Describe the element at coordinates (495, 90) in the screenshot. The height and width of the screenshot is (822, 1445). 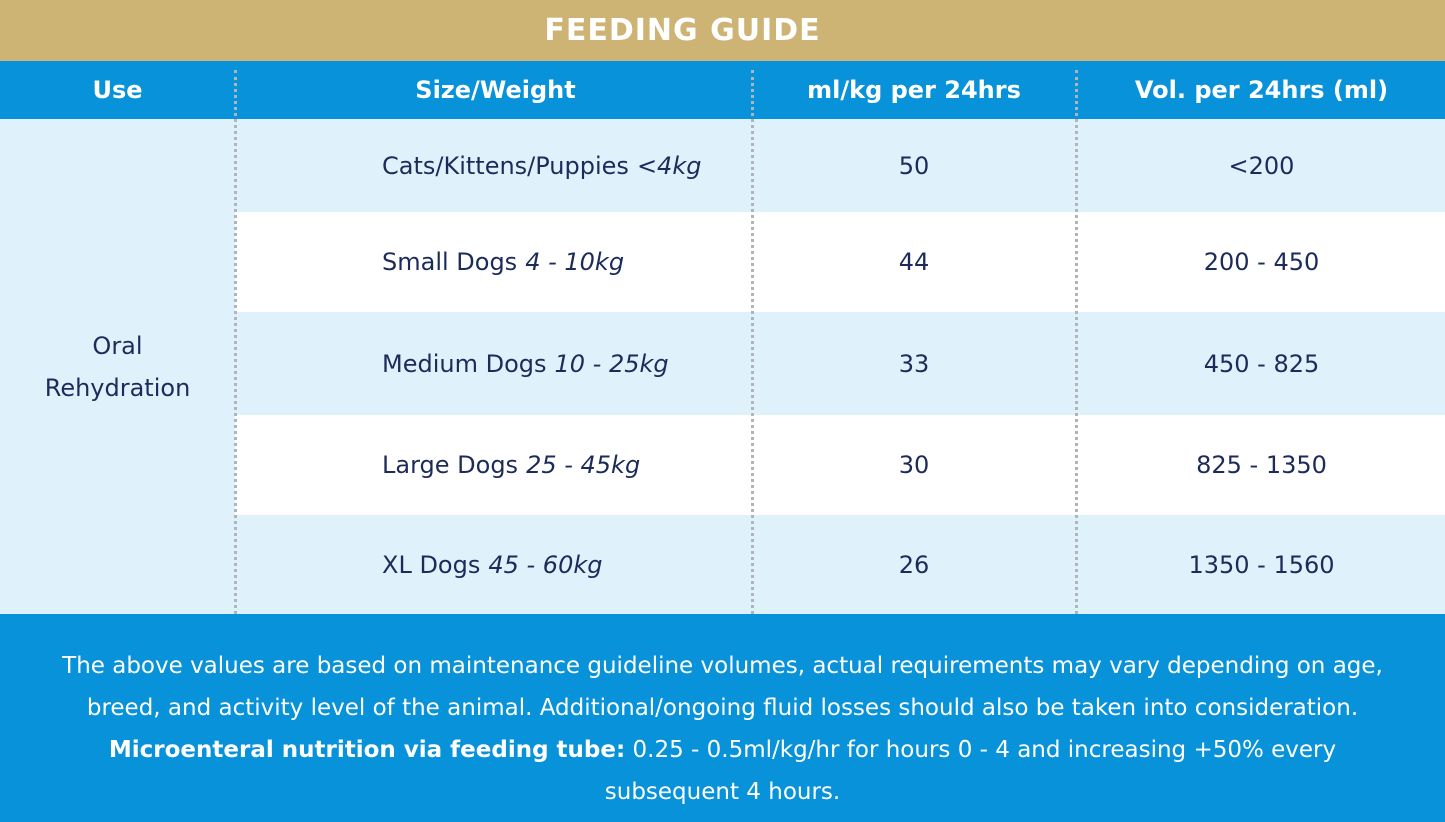
I see `header-size-weight: Size/Weight` at that location.